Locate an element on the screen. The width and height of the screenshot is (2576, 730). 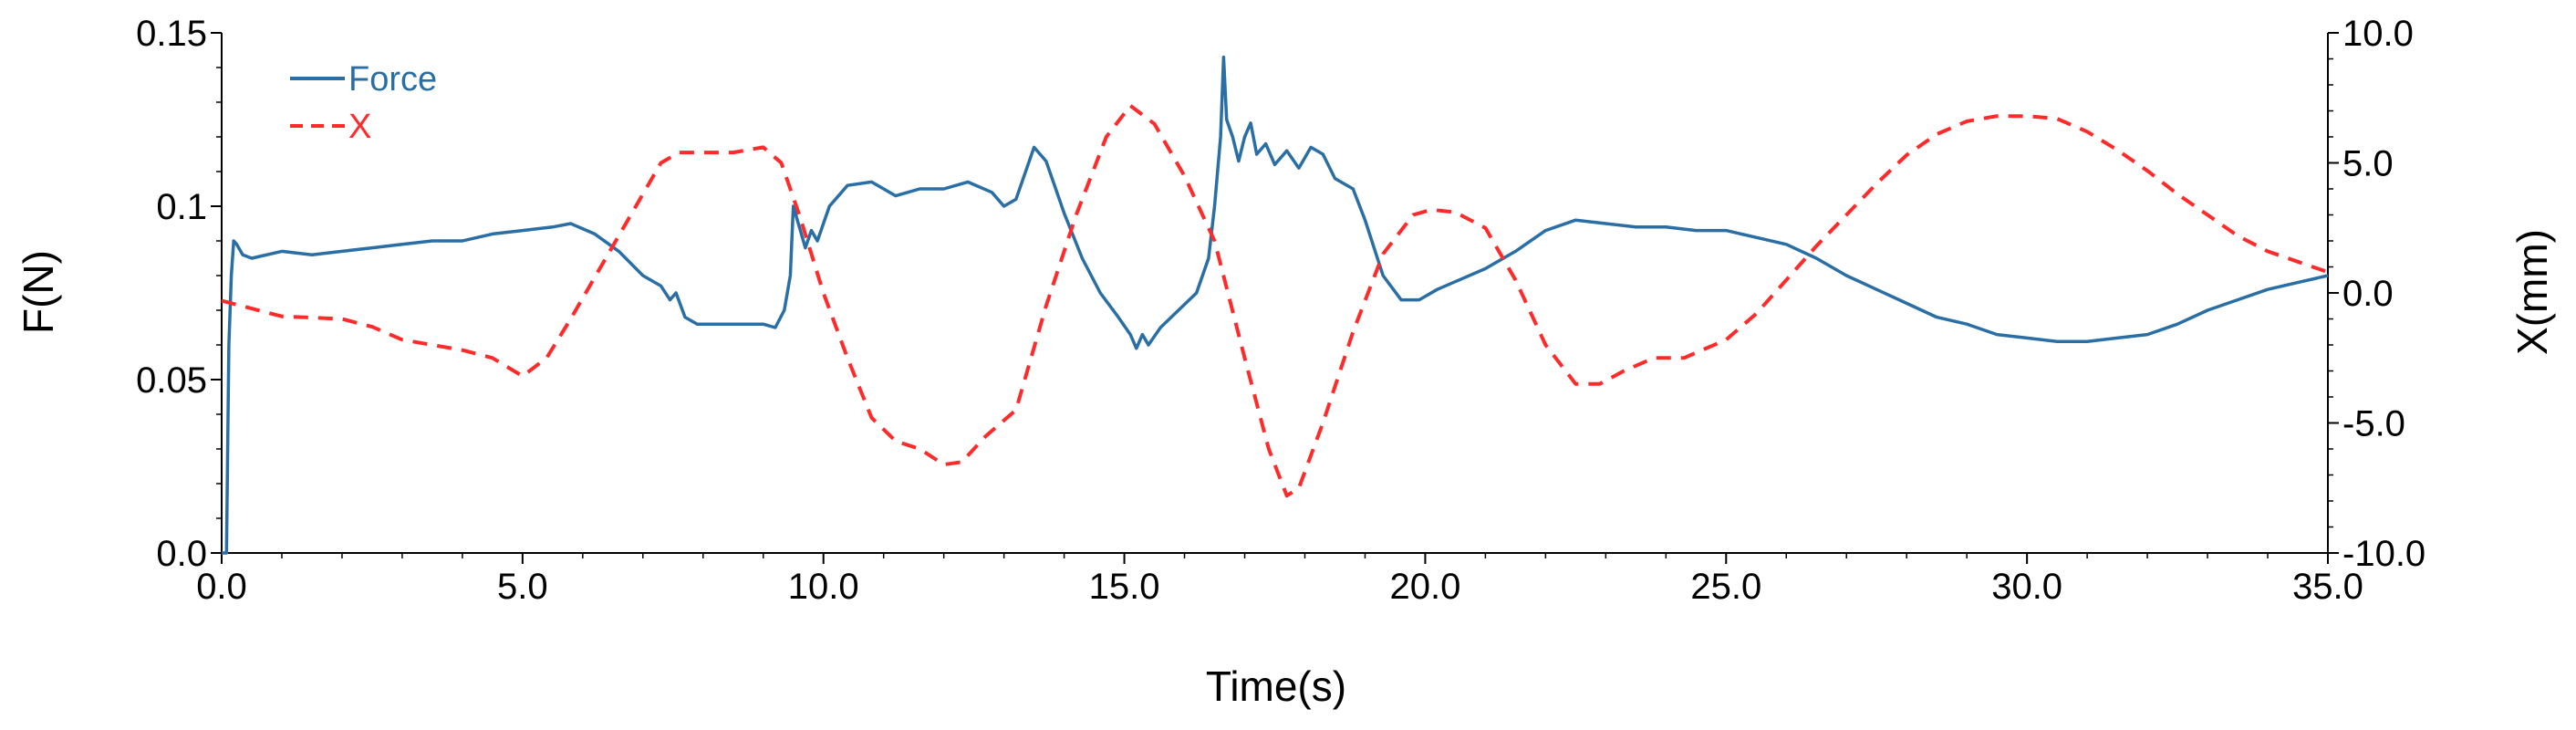
x-tick-label: 30.0 is located at coordinates (2026, 587).